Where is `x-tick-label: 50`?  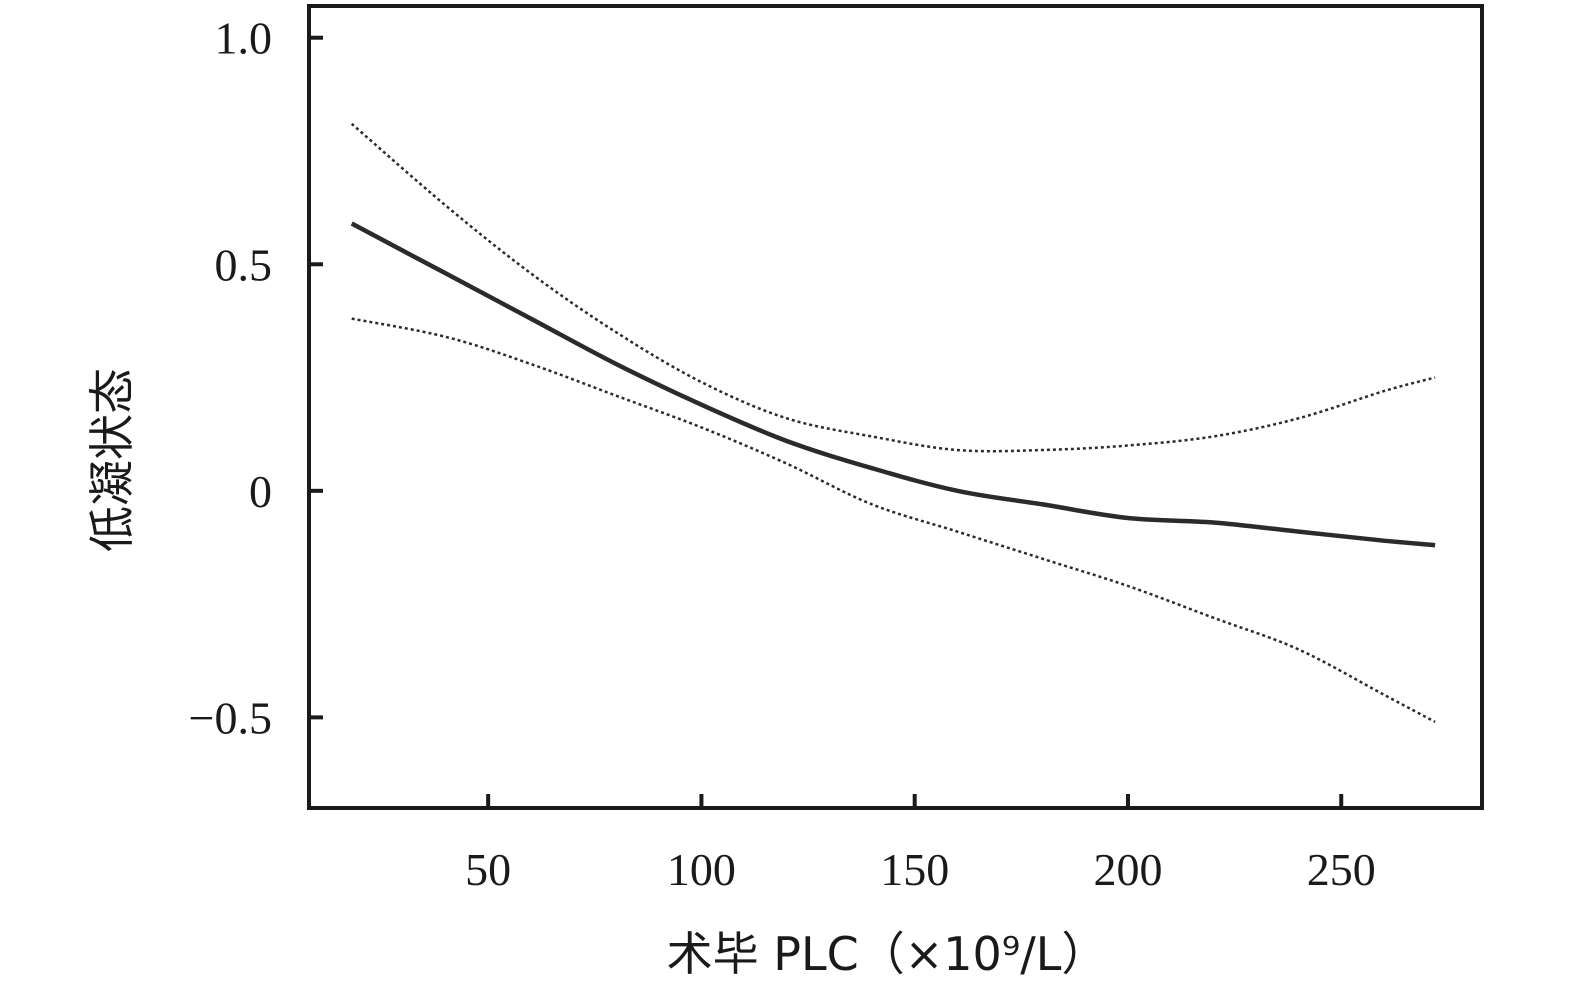
x-tick-label: 50 is located at coordinates (488, 869).